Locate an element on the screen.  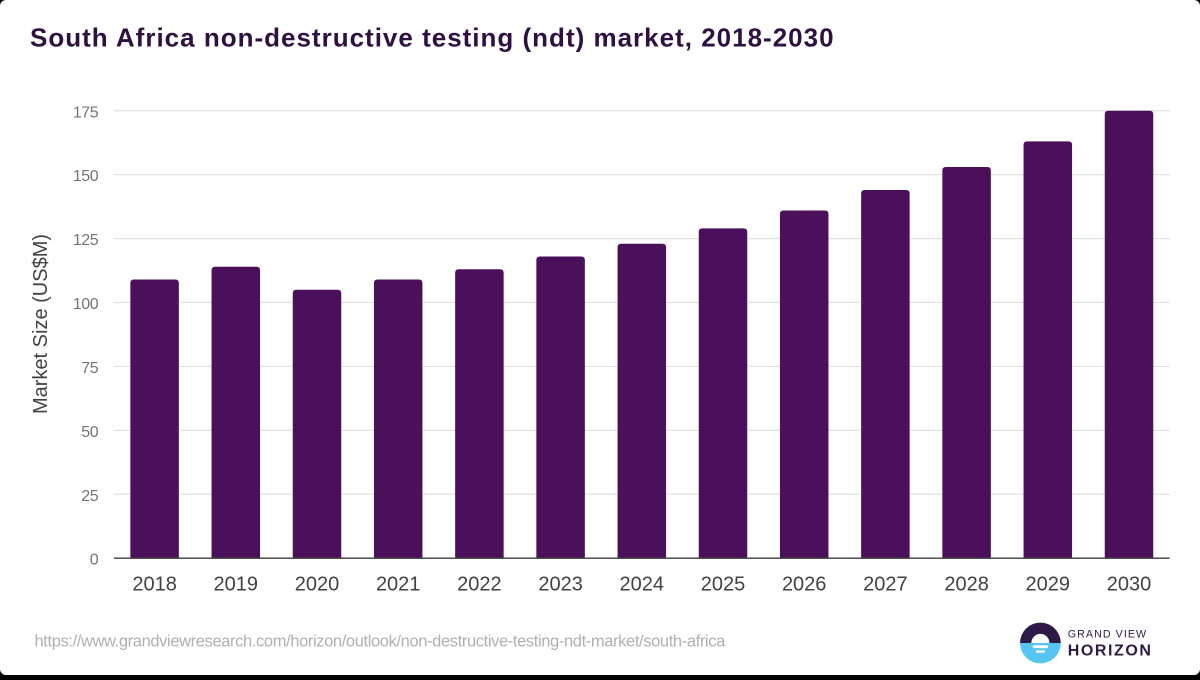
svg-text: 100 is located at coordinates (86, 304).